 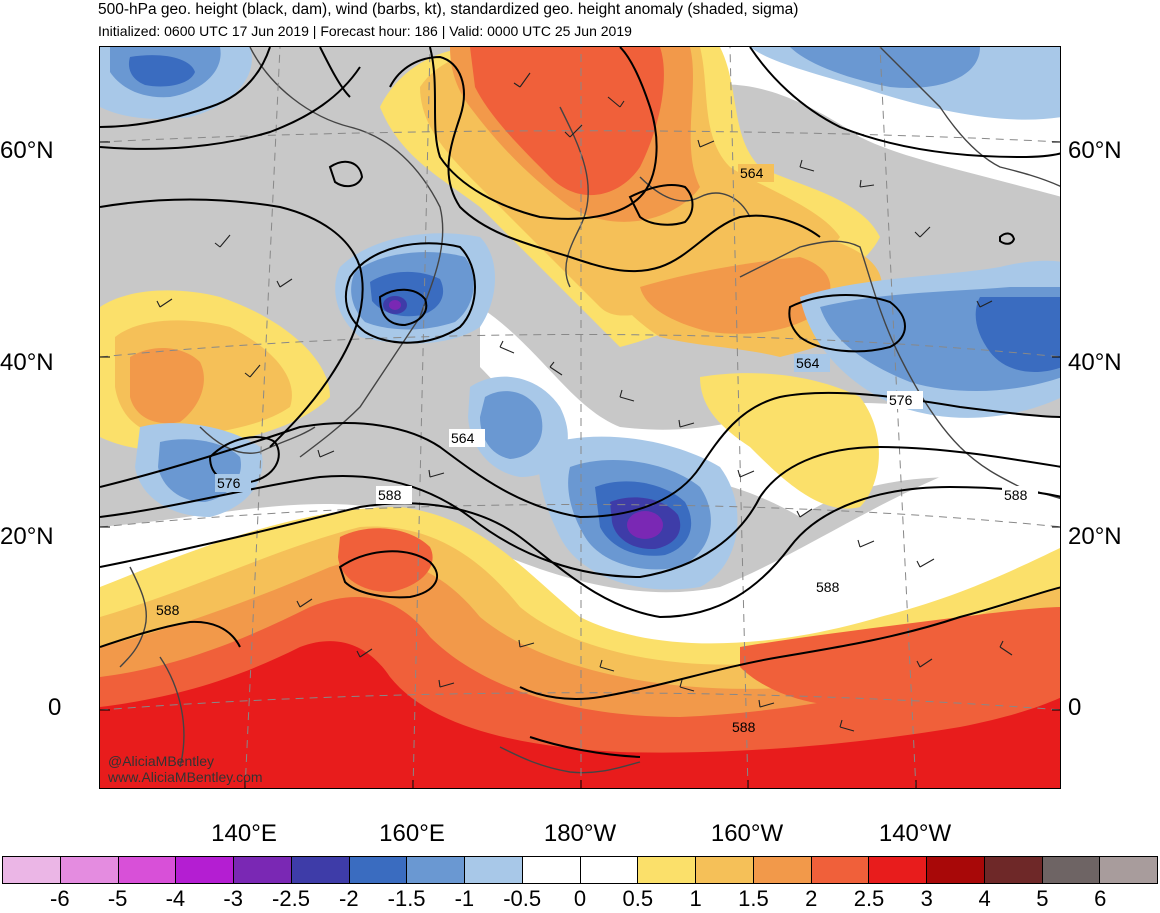 I want to click on colorbar-tick-label: 2, so click(x=811, y=898).